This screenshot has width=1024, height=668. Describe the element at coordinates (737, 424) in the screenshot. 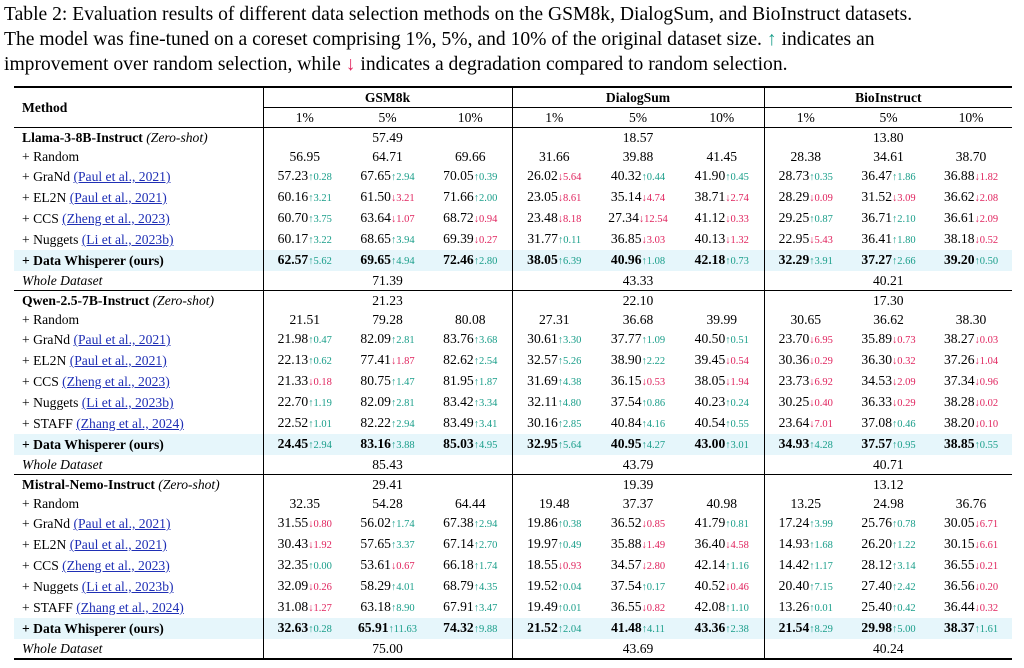

I see `delta-value: ↑0.55` at that location.